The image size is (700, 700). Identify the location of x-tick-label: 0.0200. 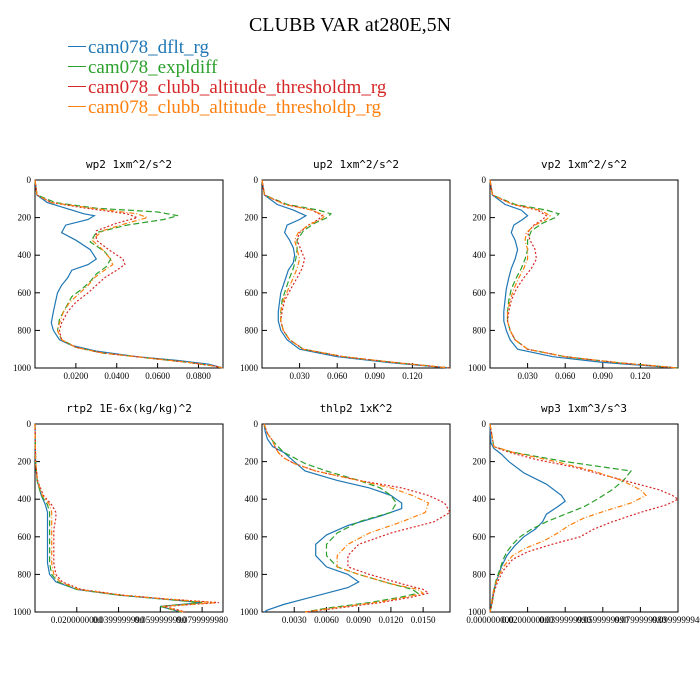
(75, 376).